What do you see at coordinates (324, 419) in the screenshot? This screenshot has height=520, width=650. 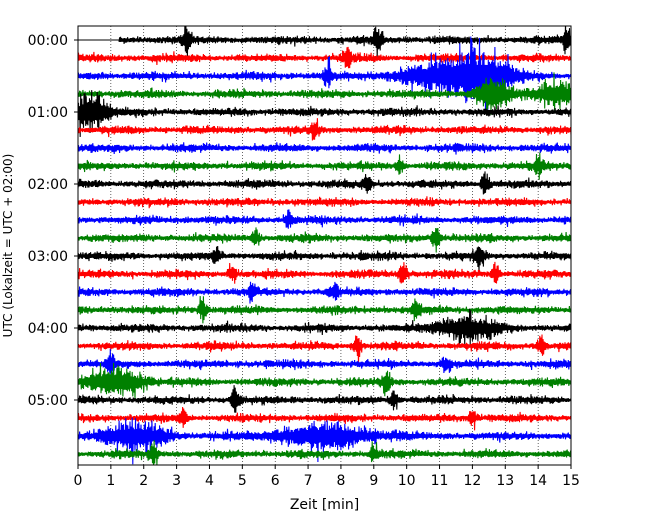 I see `trace-0515-line` at bounding box center [324, 419].